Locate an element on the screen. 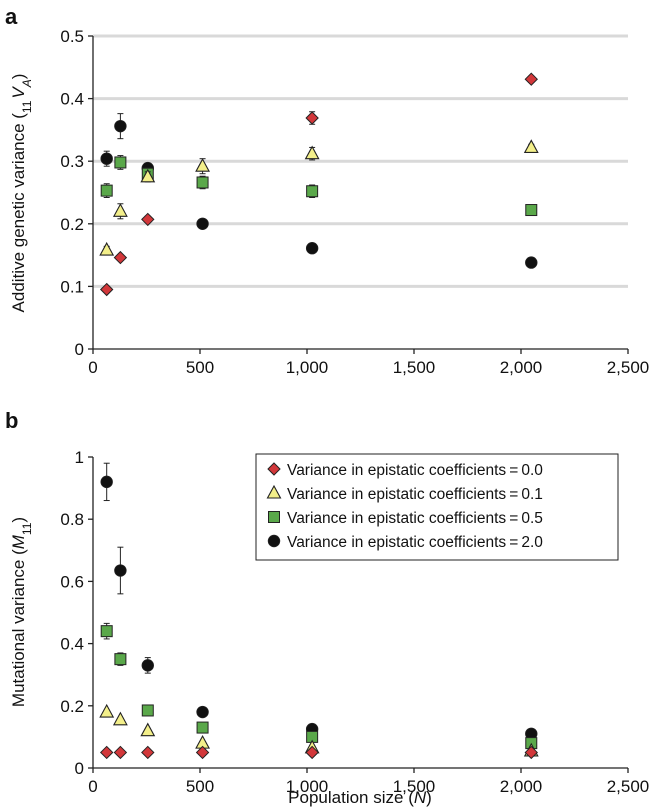 The height and width of the screenshot is (809, 651). panel-b-x-axis-title: Population size (N) is located at coordinates (360, 797).